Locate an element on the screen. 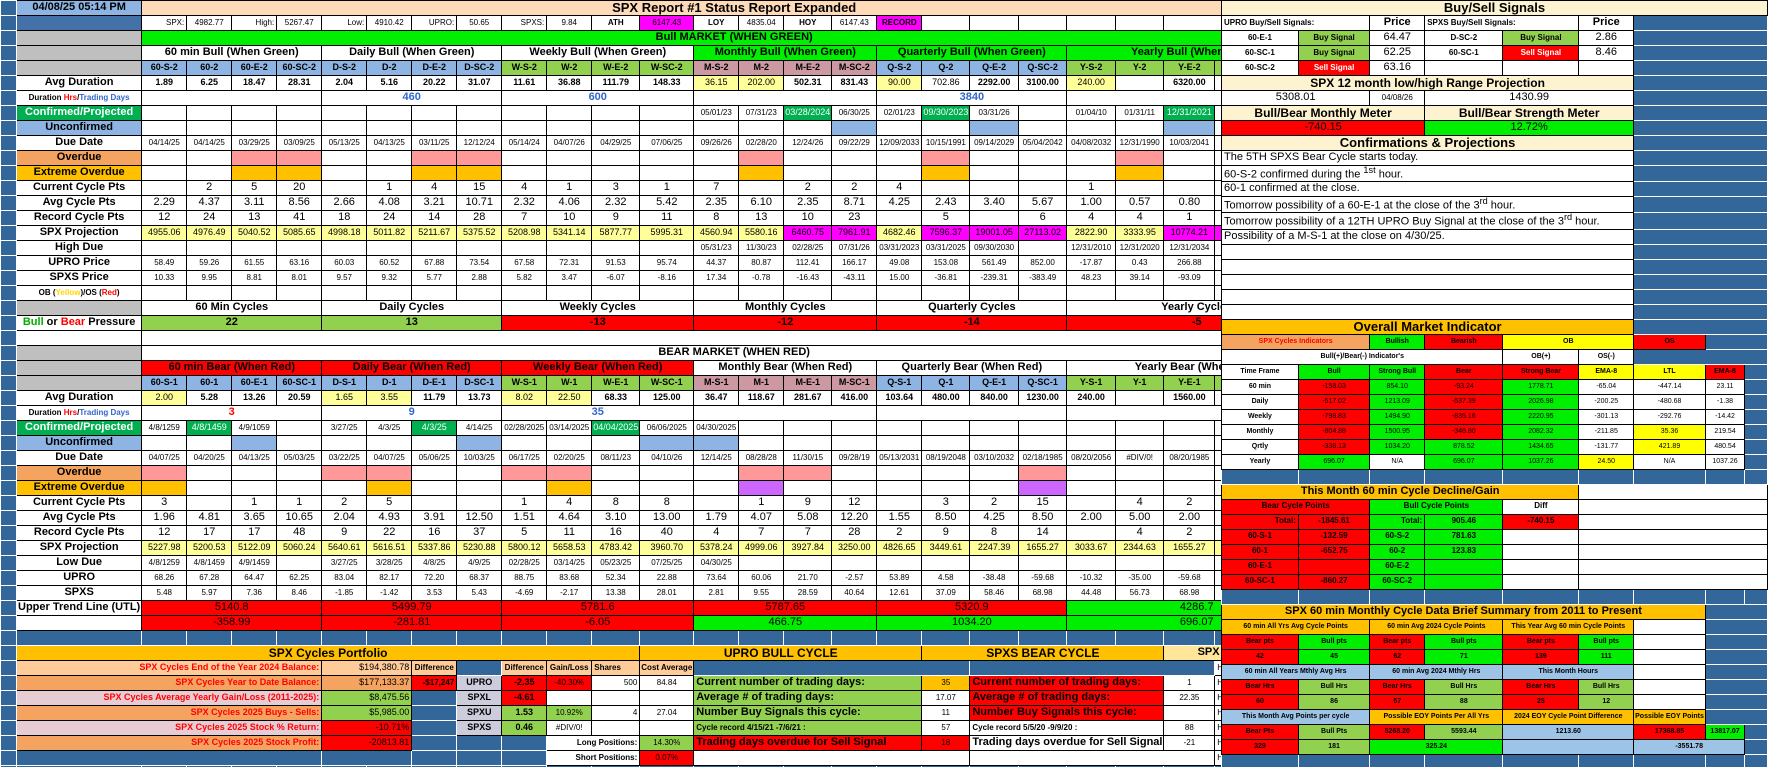  bear-cycle-value: -132.59 is located at coordinates (1334, 536).